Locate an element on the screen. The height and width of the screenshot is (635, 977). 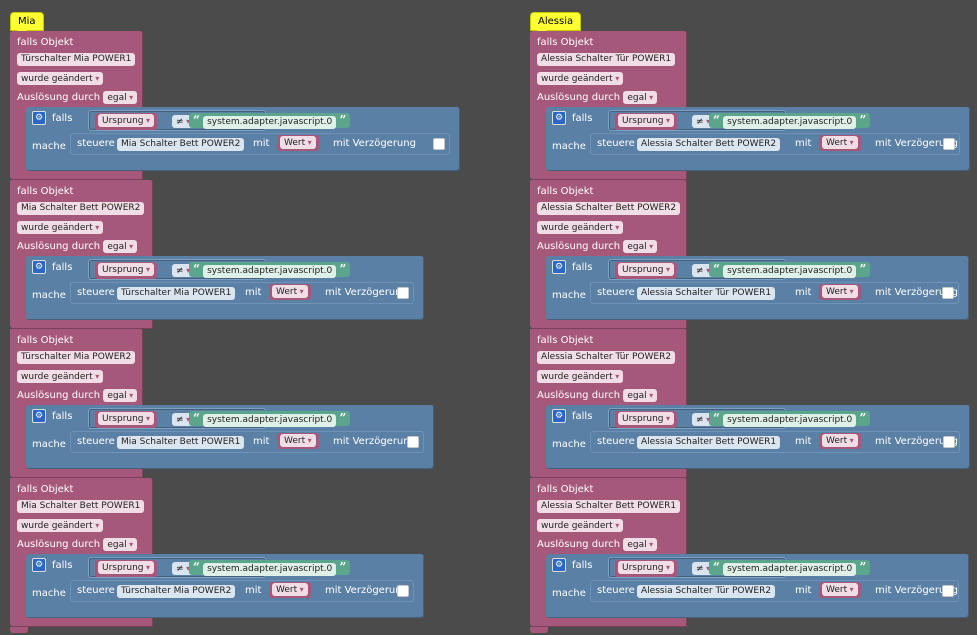
control-target-field: Türschalter Mia POWER1 is located at coordinates (176, 293).